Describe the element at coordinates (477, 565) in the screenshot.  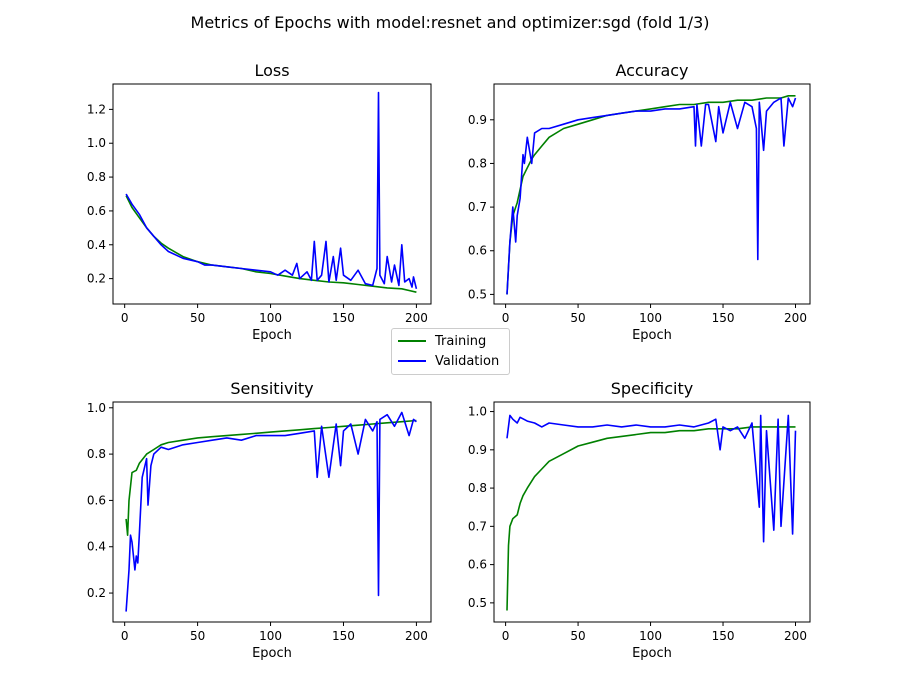
I see `specificity-ytick-label: 0.6` at that location.